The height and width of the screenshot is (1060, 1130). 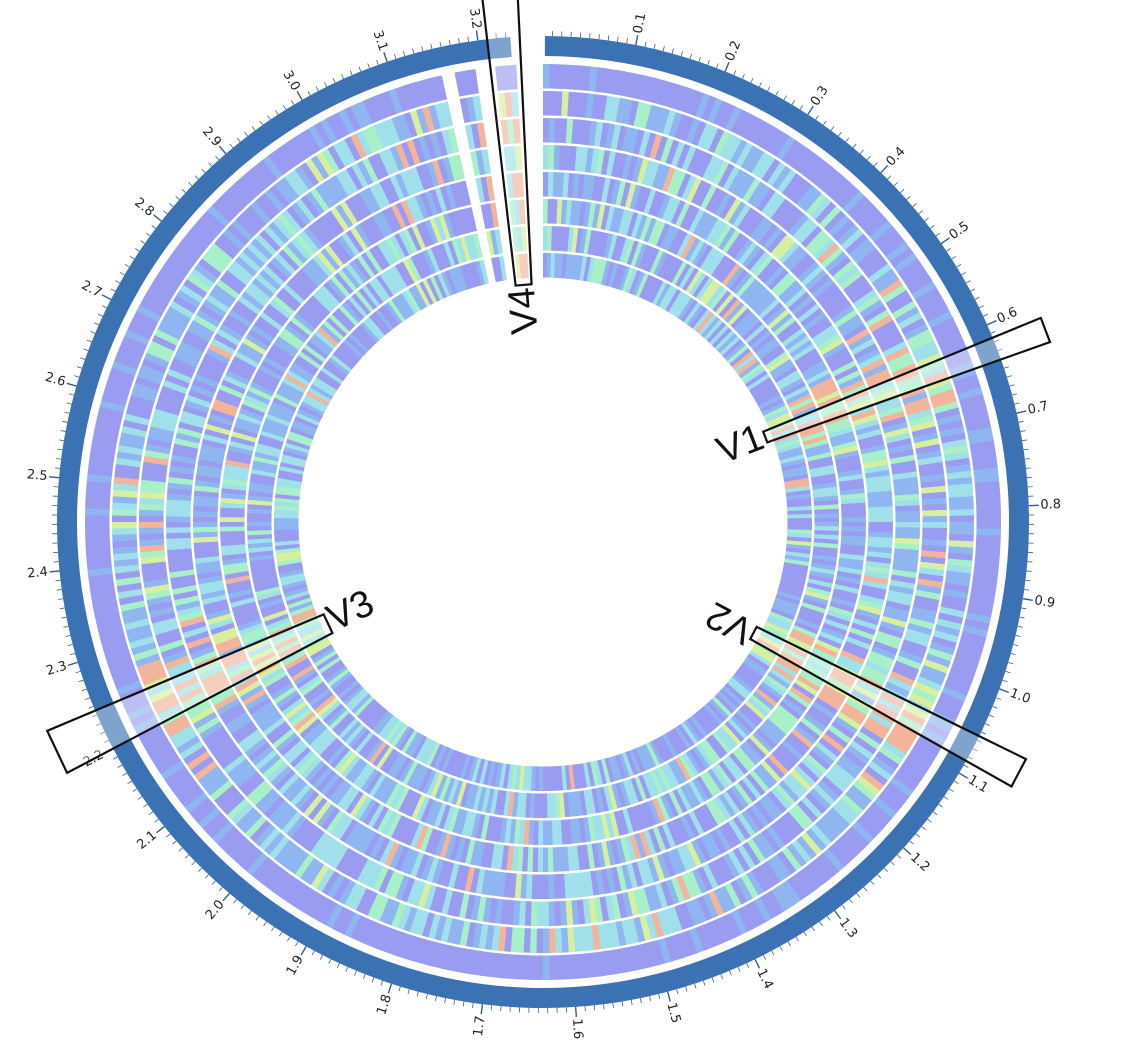 I want to click on major-tick, so click(x=810, y=110).